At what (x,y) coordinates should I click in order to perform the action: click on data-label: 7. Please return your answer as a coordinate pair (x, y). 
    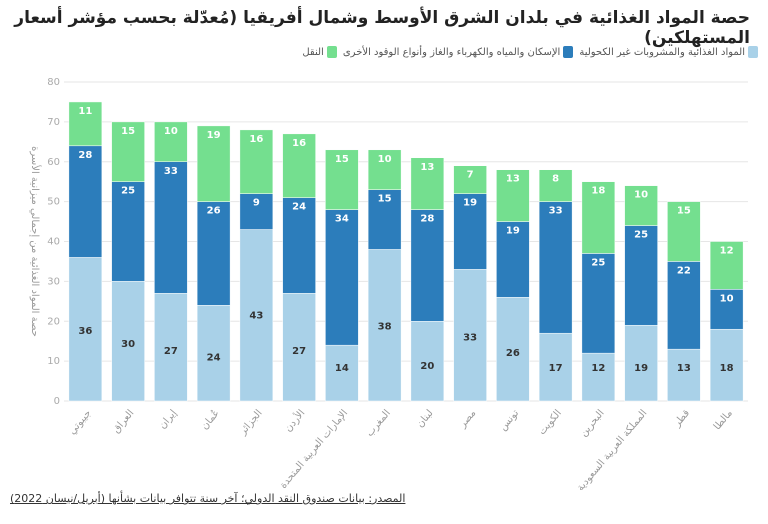
    Looking at the image, I should click on (470, 175).